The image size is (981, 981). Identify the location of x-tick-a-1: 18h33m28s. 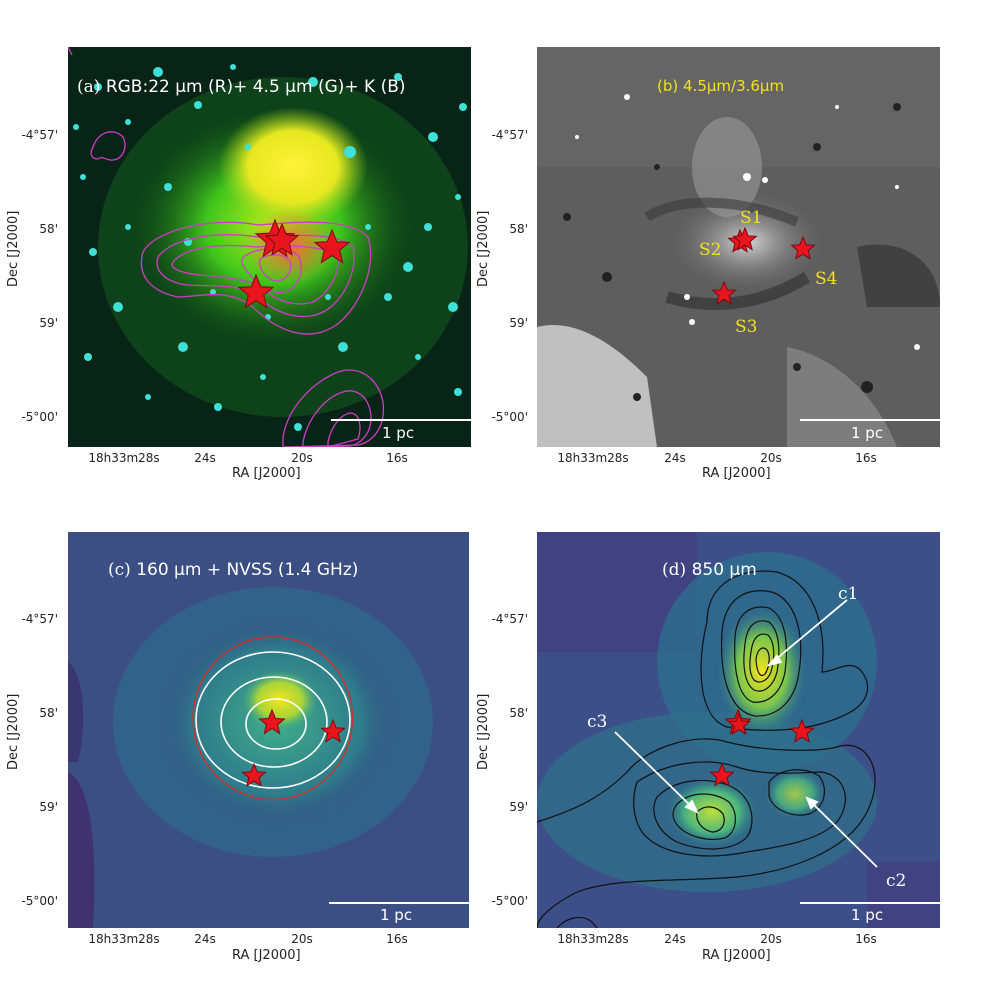
(124, 458).